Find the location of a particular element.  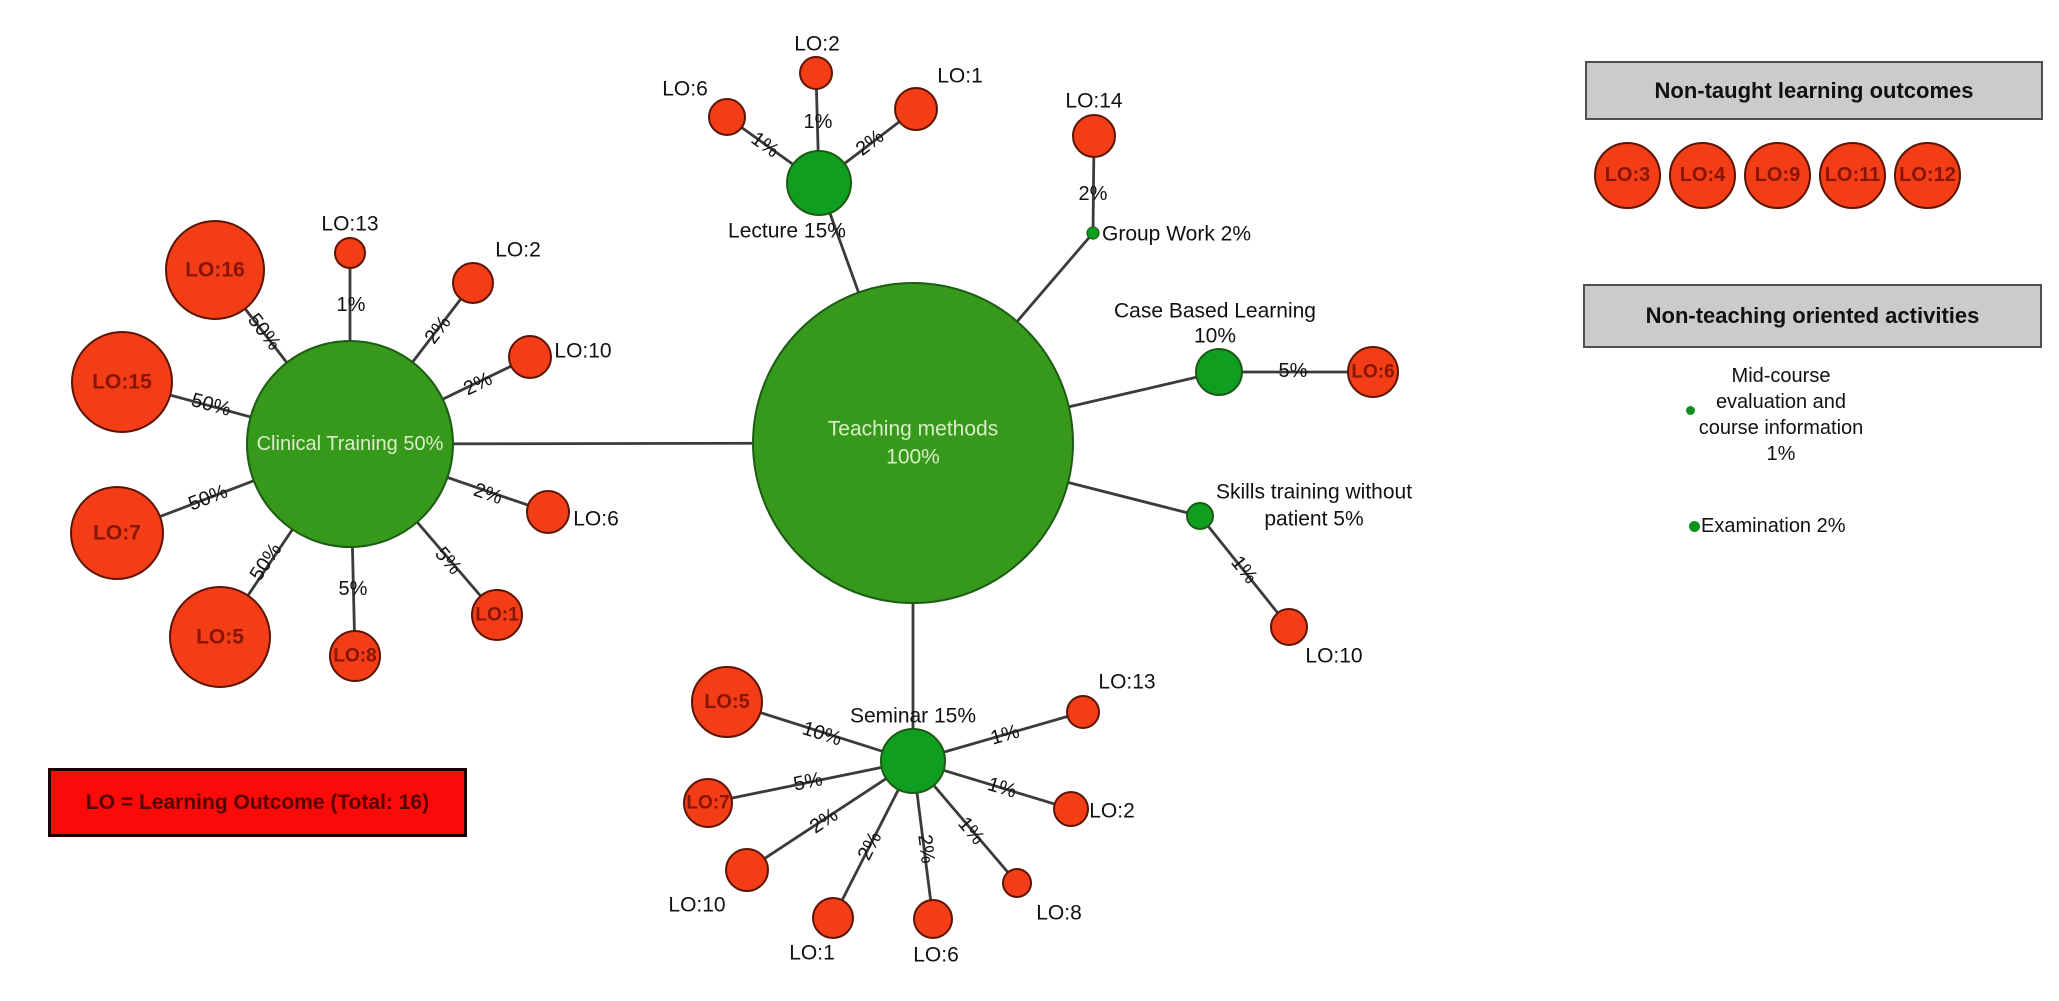

node-ext-label-c10: LO:10 is located at coordinates (582, 351).